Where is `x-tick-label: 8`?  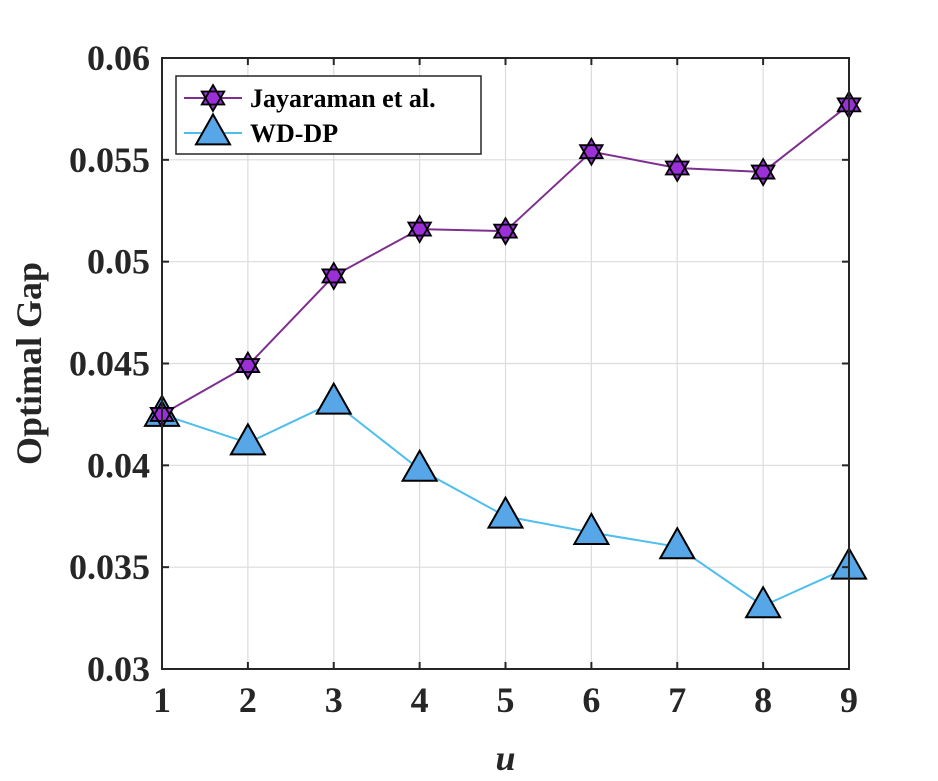 x-tick-label: 8 is located at coordinates (763, 700).